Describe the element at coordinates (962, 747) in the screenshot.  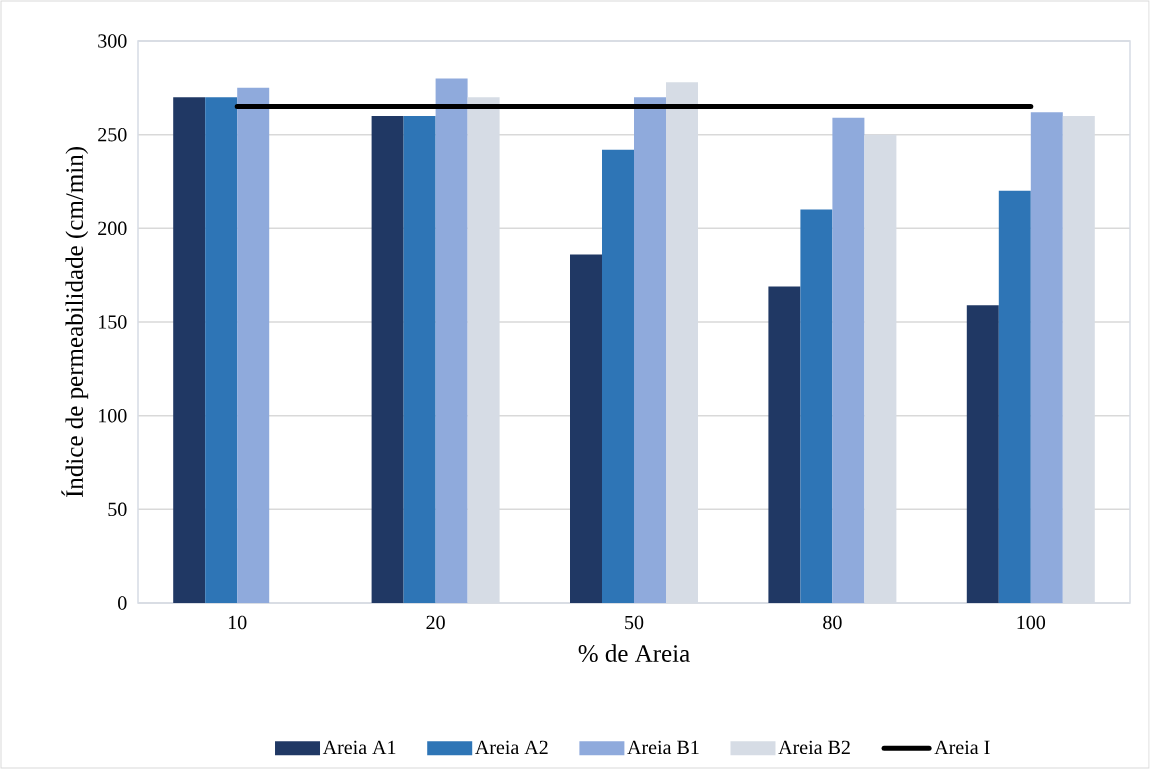
I see `legend-label: Areia I` at that location.